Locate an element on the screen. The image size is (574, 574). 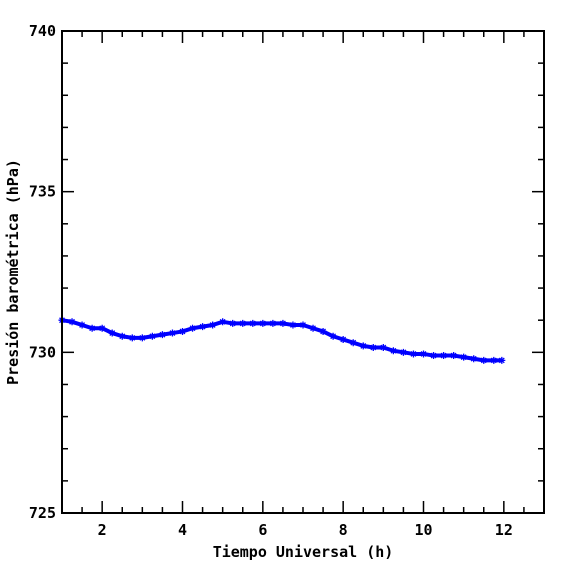
y-tick-label: 740 is located at coordinates (42, 31).